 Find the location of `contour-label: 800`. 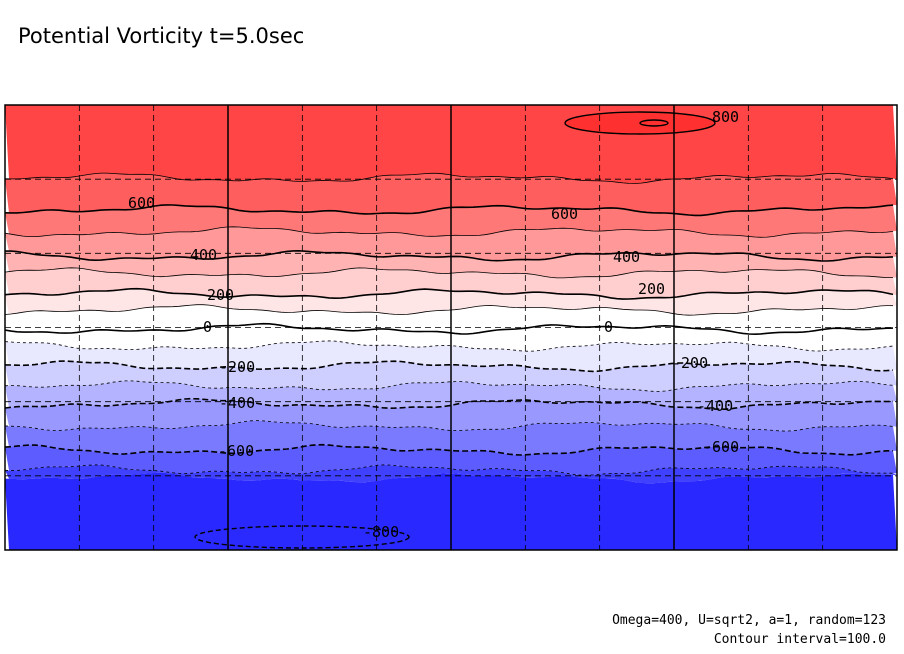

contour-label: 800 is located at coordinates (725, 117).